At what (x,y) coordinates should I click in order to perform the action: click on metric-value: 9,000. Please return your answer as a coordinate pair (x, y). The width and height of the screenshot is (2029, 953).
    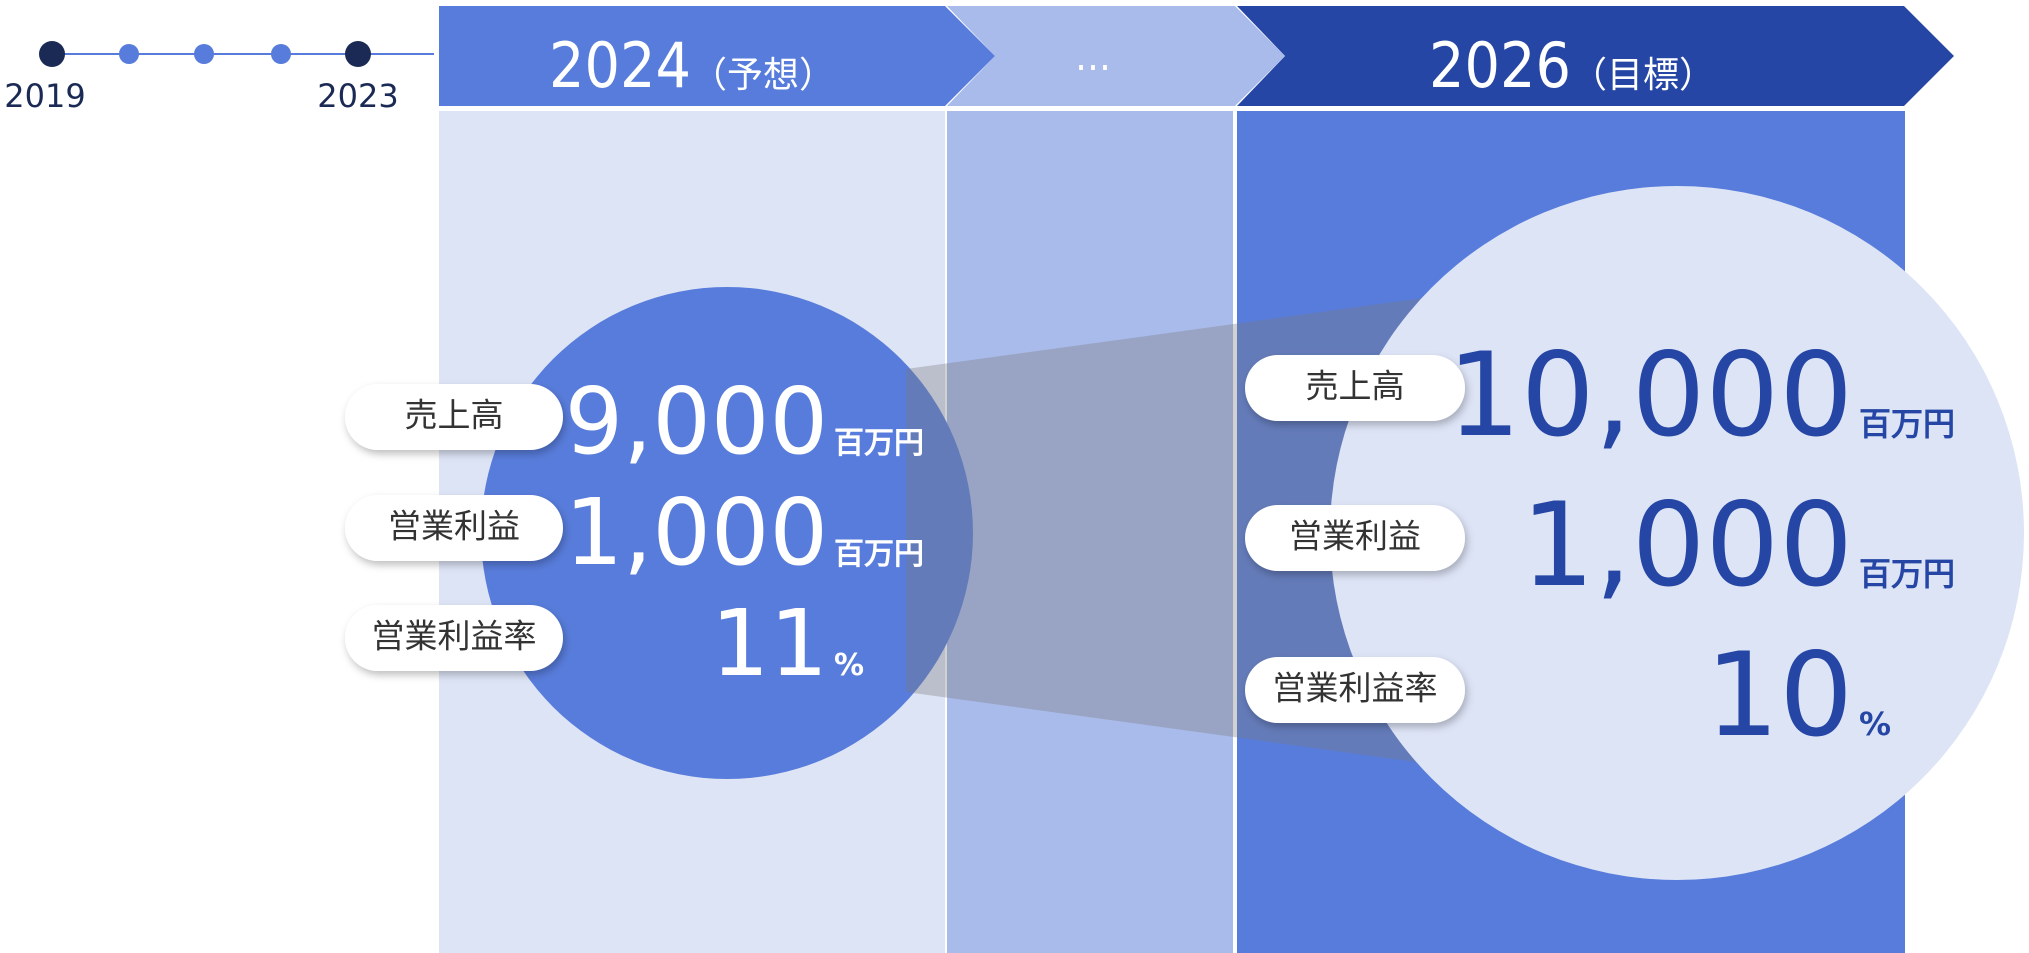
    Looking at the image, I should click on (696, 421).